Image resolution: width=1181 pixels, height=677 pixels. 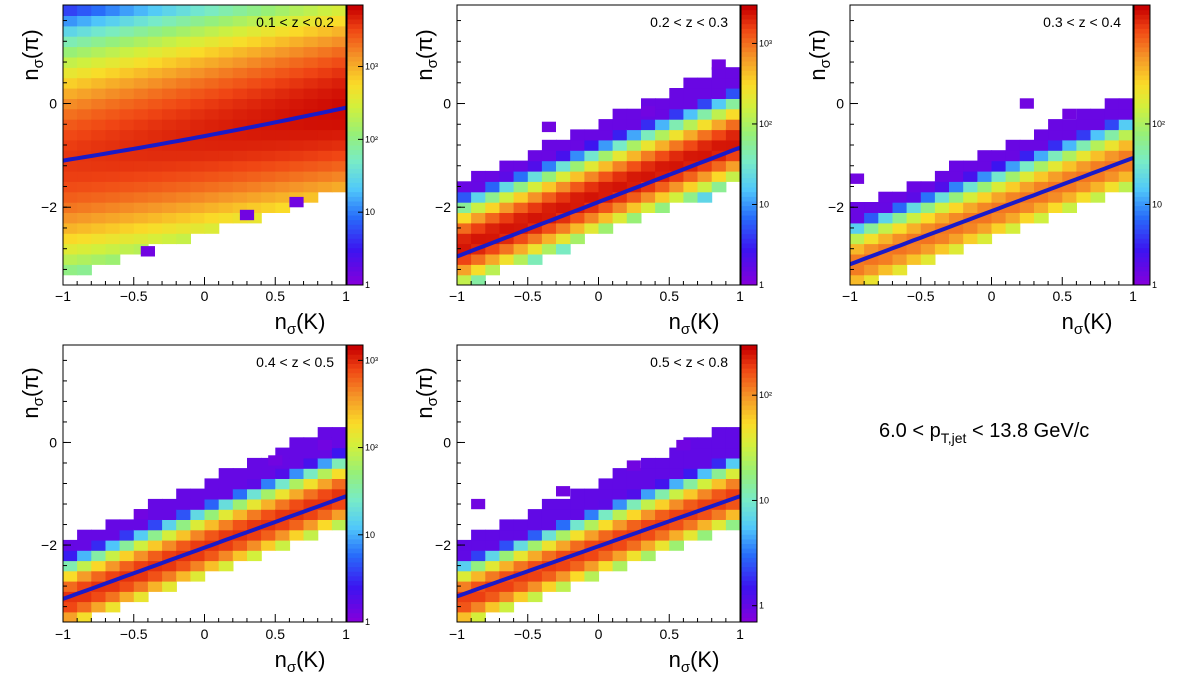 What do you see at coordinates (295, 22) in the screenshot?
I see `panel-title: 0.1 < z < 0.2` at bounding box center [295, 22].